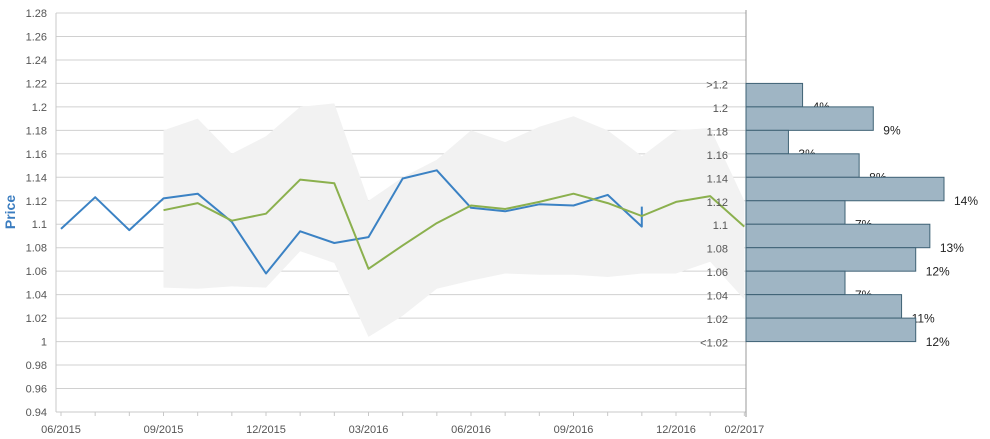  I want to click on histogram-category-label: 1.18, so click(717, 132).